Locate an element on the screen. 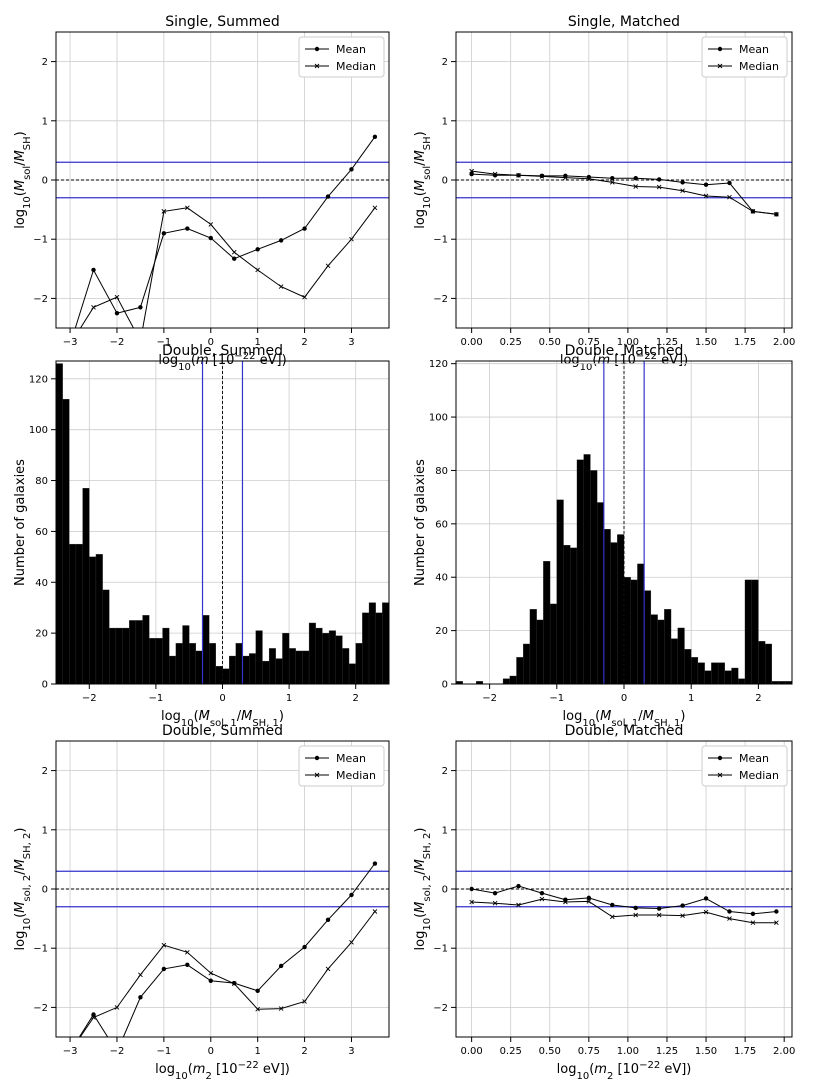 The width and height of the screenshot is (824, 1091). legend-label: Median is located at coordinates (759, 66).